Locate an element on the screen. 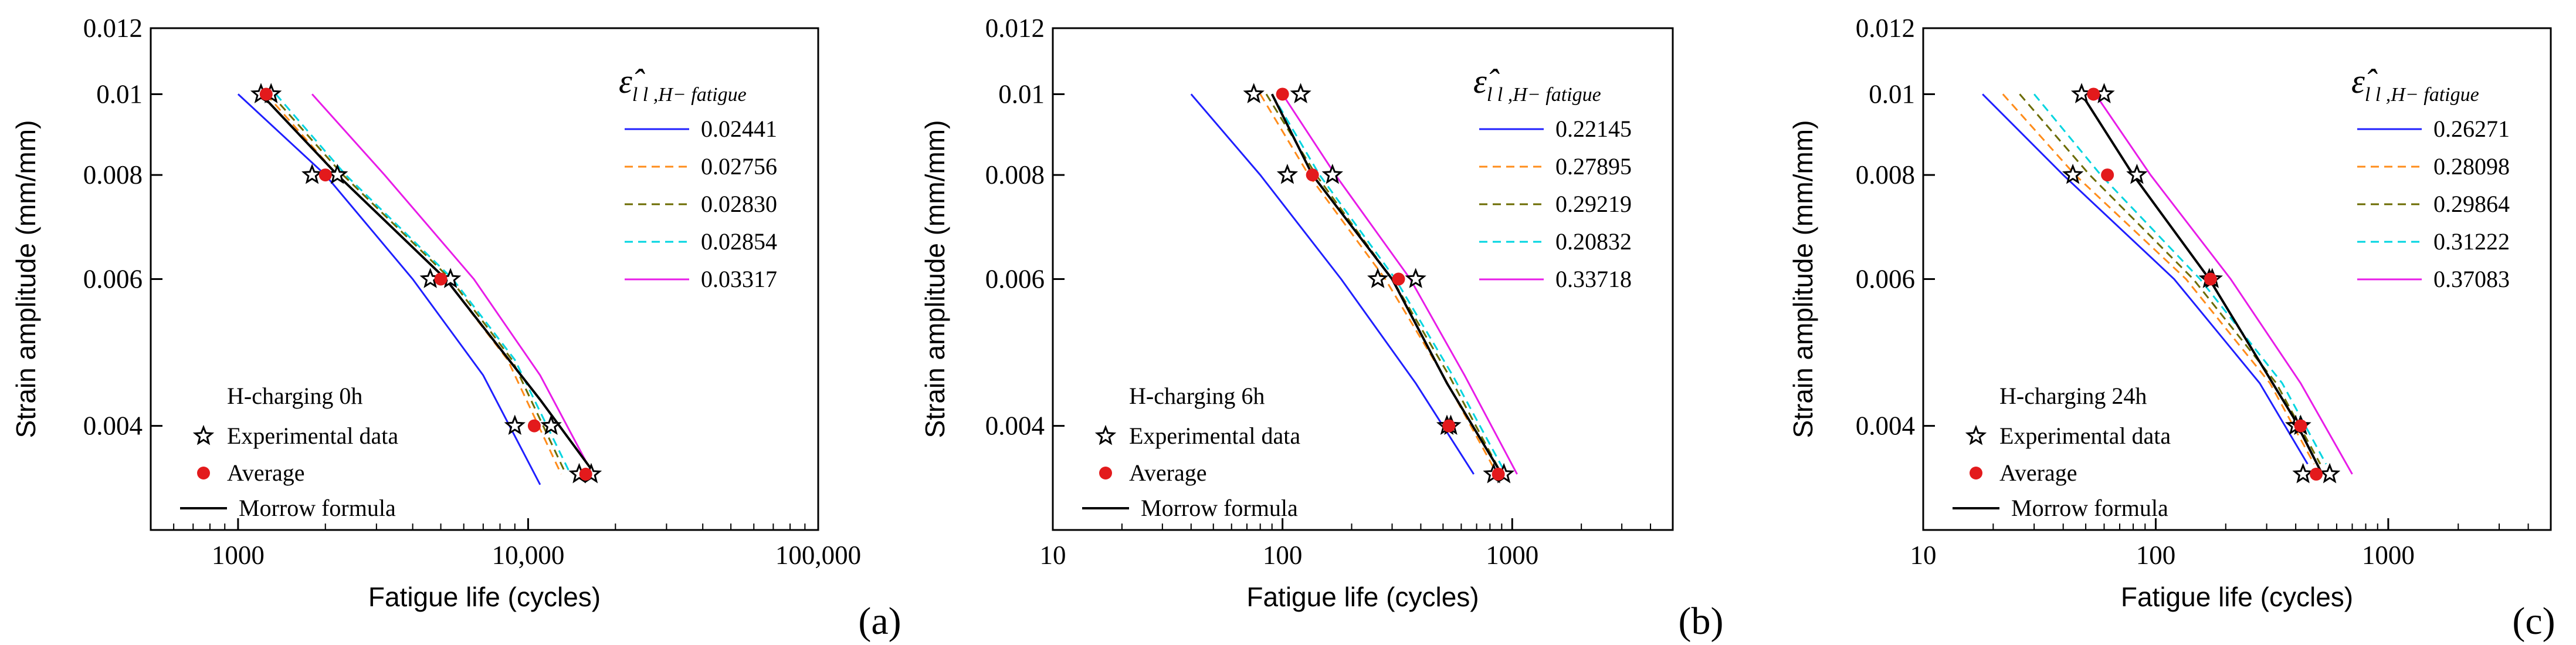  legend-label-2: 0.29219 is located at coordinates (1593, 204).